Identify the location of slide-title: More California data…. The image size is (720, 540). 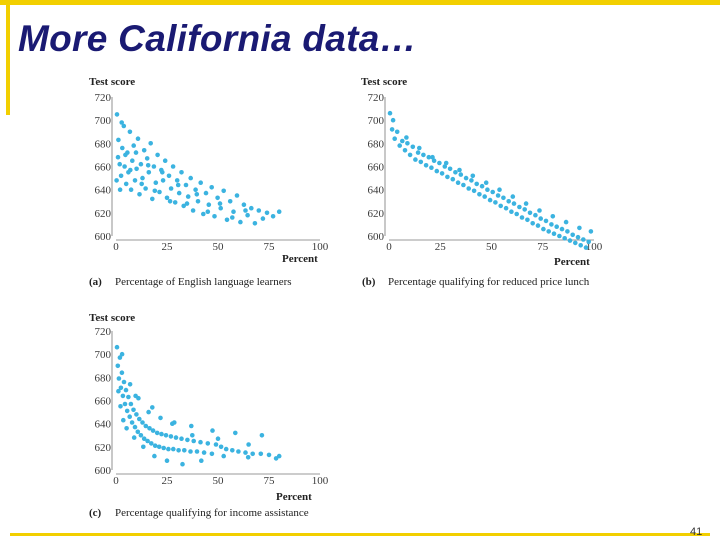
(217, 38).